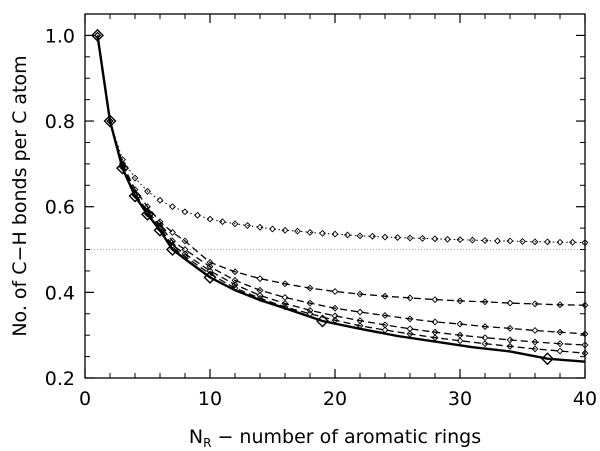  Describe the element at coordinates (60, 208) in the screenshot. I see `y-tick-label: 0.6` at that location.